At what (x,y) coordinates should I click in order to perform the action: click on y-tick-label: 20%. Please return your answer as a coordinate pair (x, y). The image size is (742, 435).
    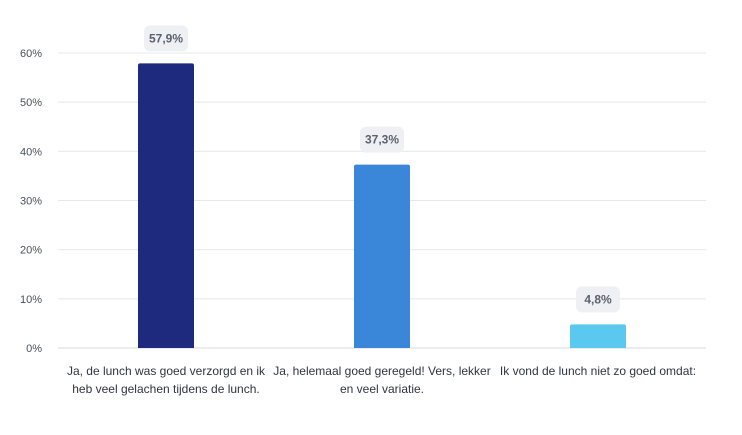
    Looking at the image, I should click on (31, 251).